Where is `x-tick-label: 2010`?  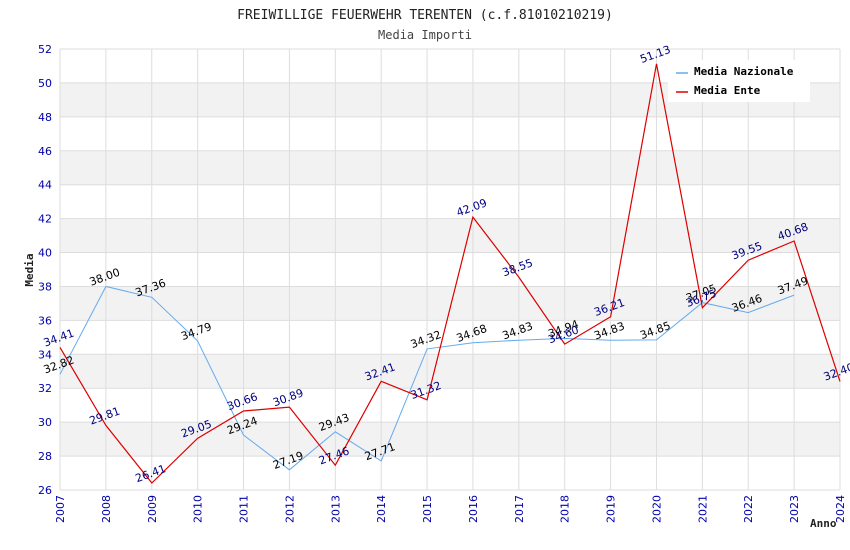
x-tick-label: 2010 is located at coordinates (198, 509).